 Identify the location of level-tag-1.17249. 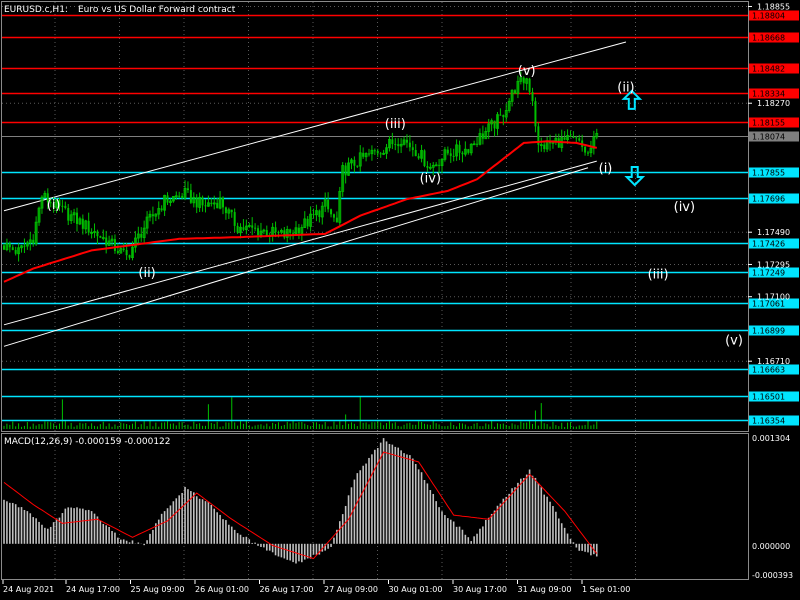
(774, 272).